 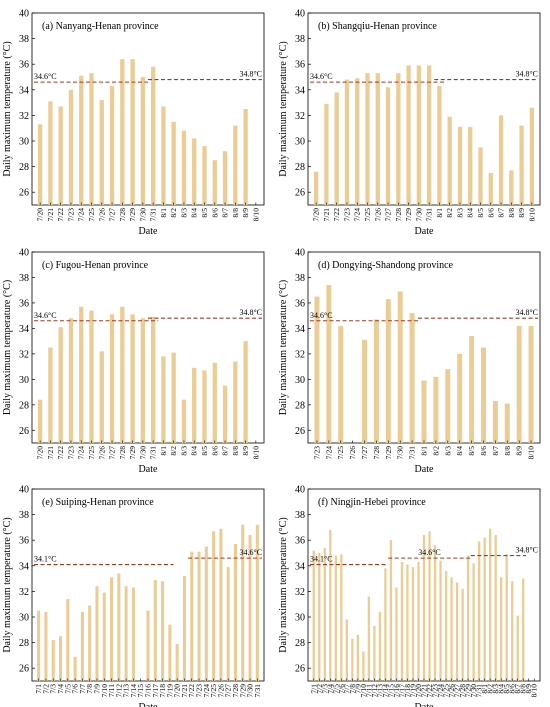 I want to click on x-tick-label: 7/26, so click(x=352, y=453).